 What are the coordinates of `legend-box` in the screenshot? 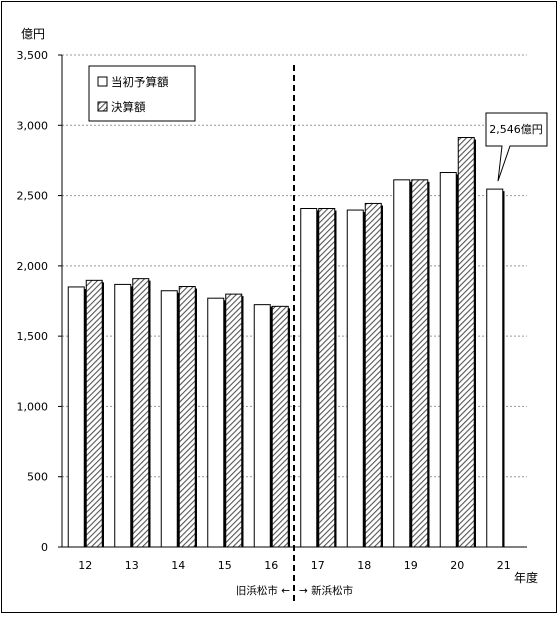 It's located at (142, 93).